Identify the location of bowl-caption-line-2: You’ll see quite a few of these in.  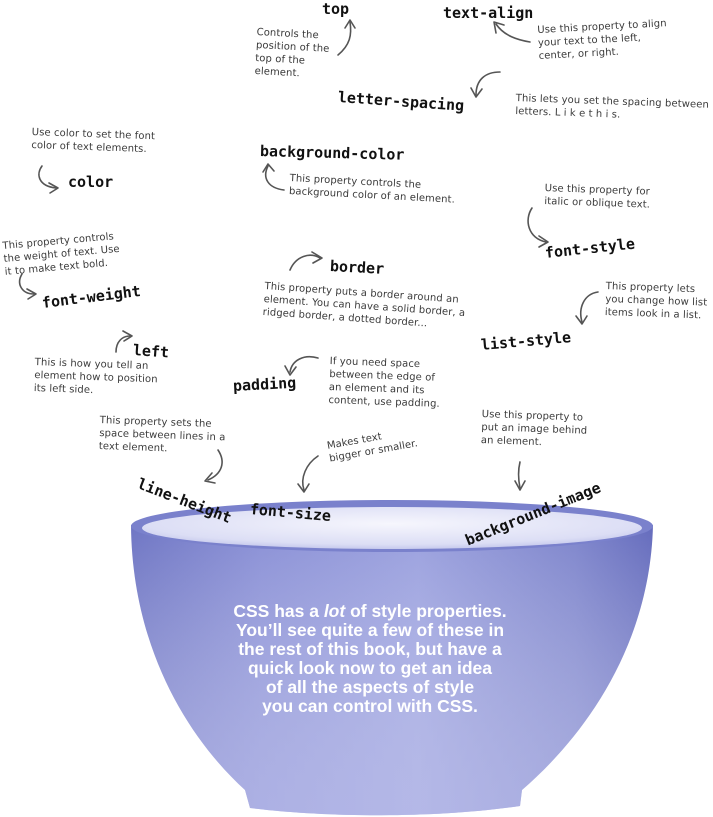
(370, 630).